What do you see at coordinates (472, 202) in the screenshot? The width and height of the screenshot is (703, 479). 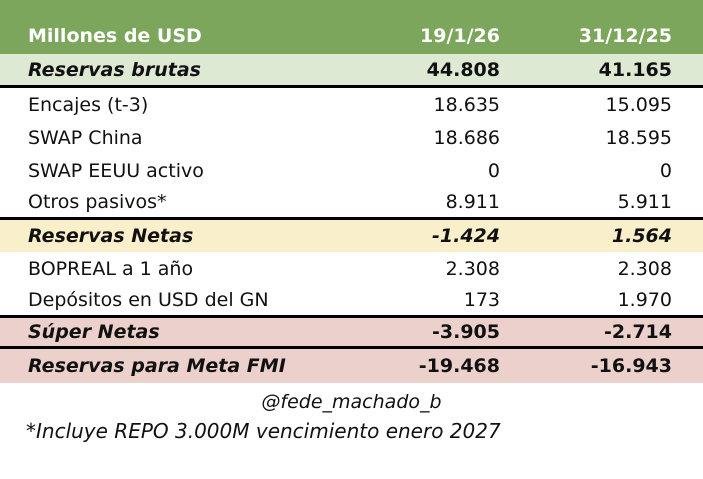 I see `row-value-1: 8.911` at bounding box center [472, 202].